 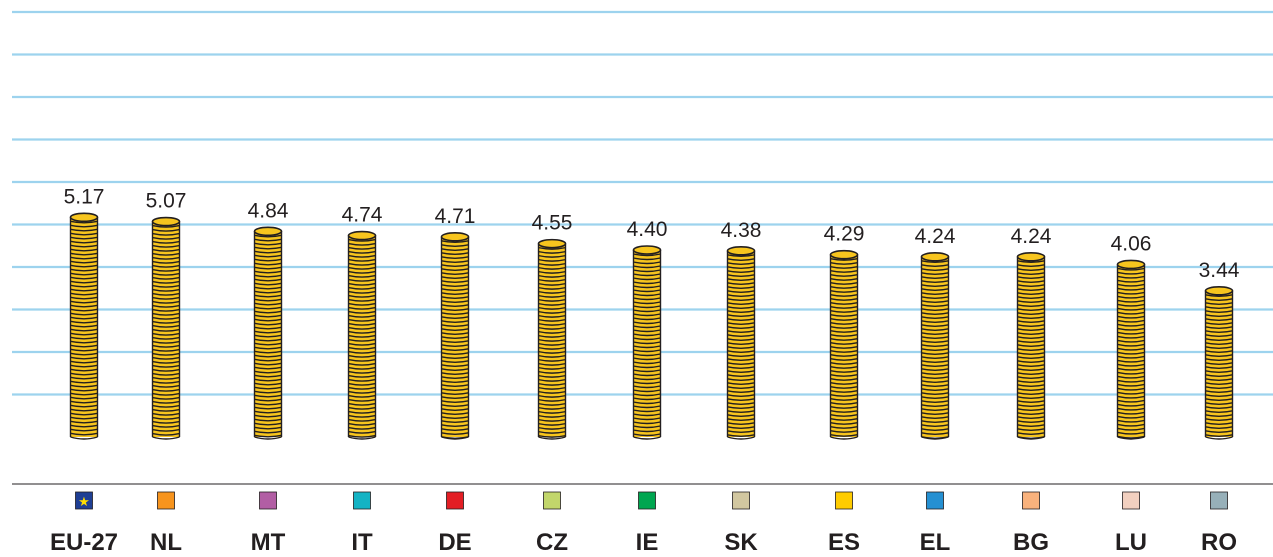 What do you see at coordinates (268, 210) in the screenshot?
I see `value-label: 4.84` at bounding box center [268, 210].